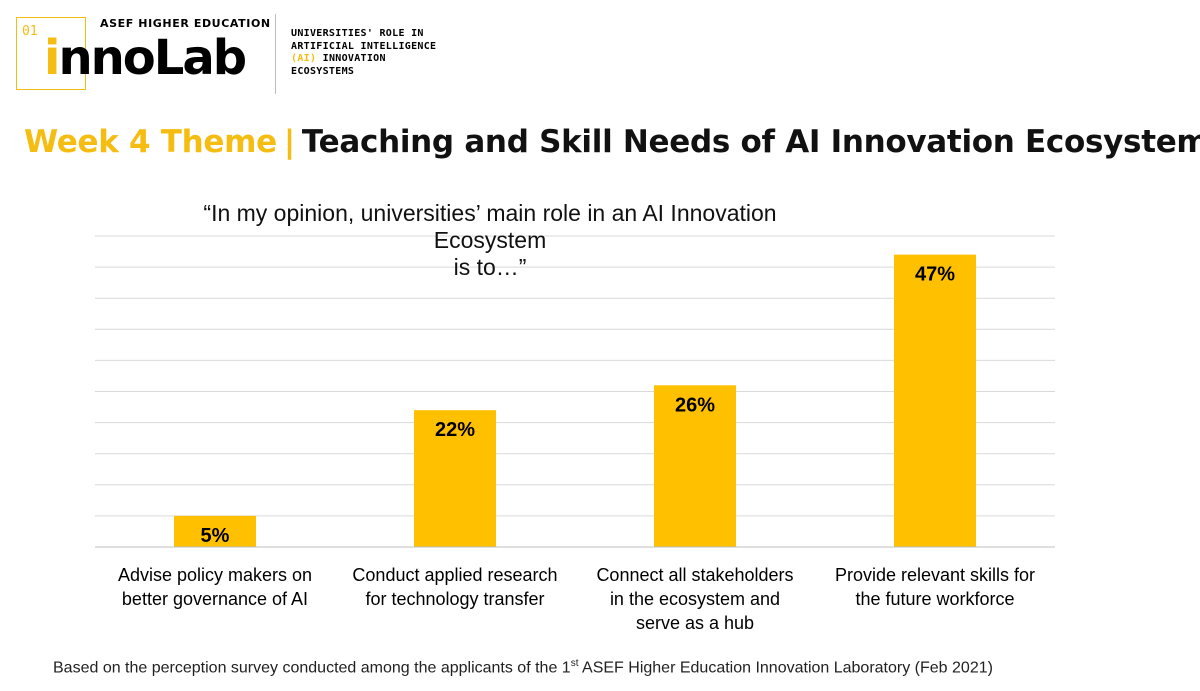 The width and height of the screenshot is (1200, 691). Describe the element at coordinates (695, 405) in the screenshot. I see `data-label: 26%` at that location.